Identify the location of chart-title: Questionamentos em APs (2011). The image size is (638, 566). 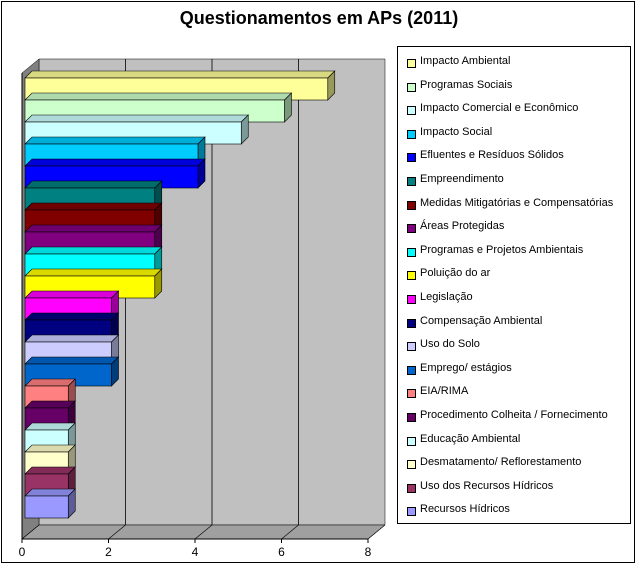
(319, 18).